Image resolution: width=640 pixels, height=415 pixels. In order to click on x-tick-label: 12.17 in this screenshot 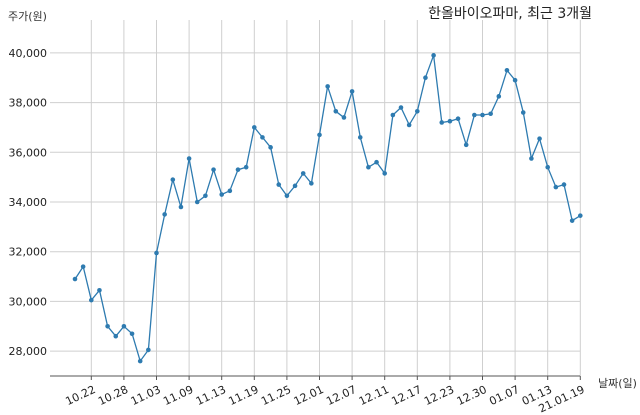, I will do `click(407, 395)`.